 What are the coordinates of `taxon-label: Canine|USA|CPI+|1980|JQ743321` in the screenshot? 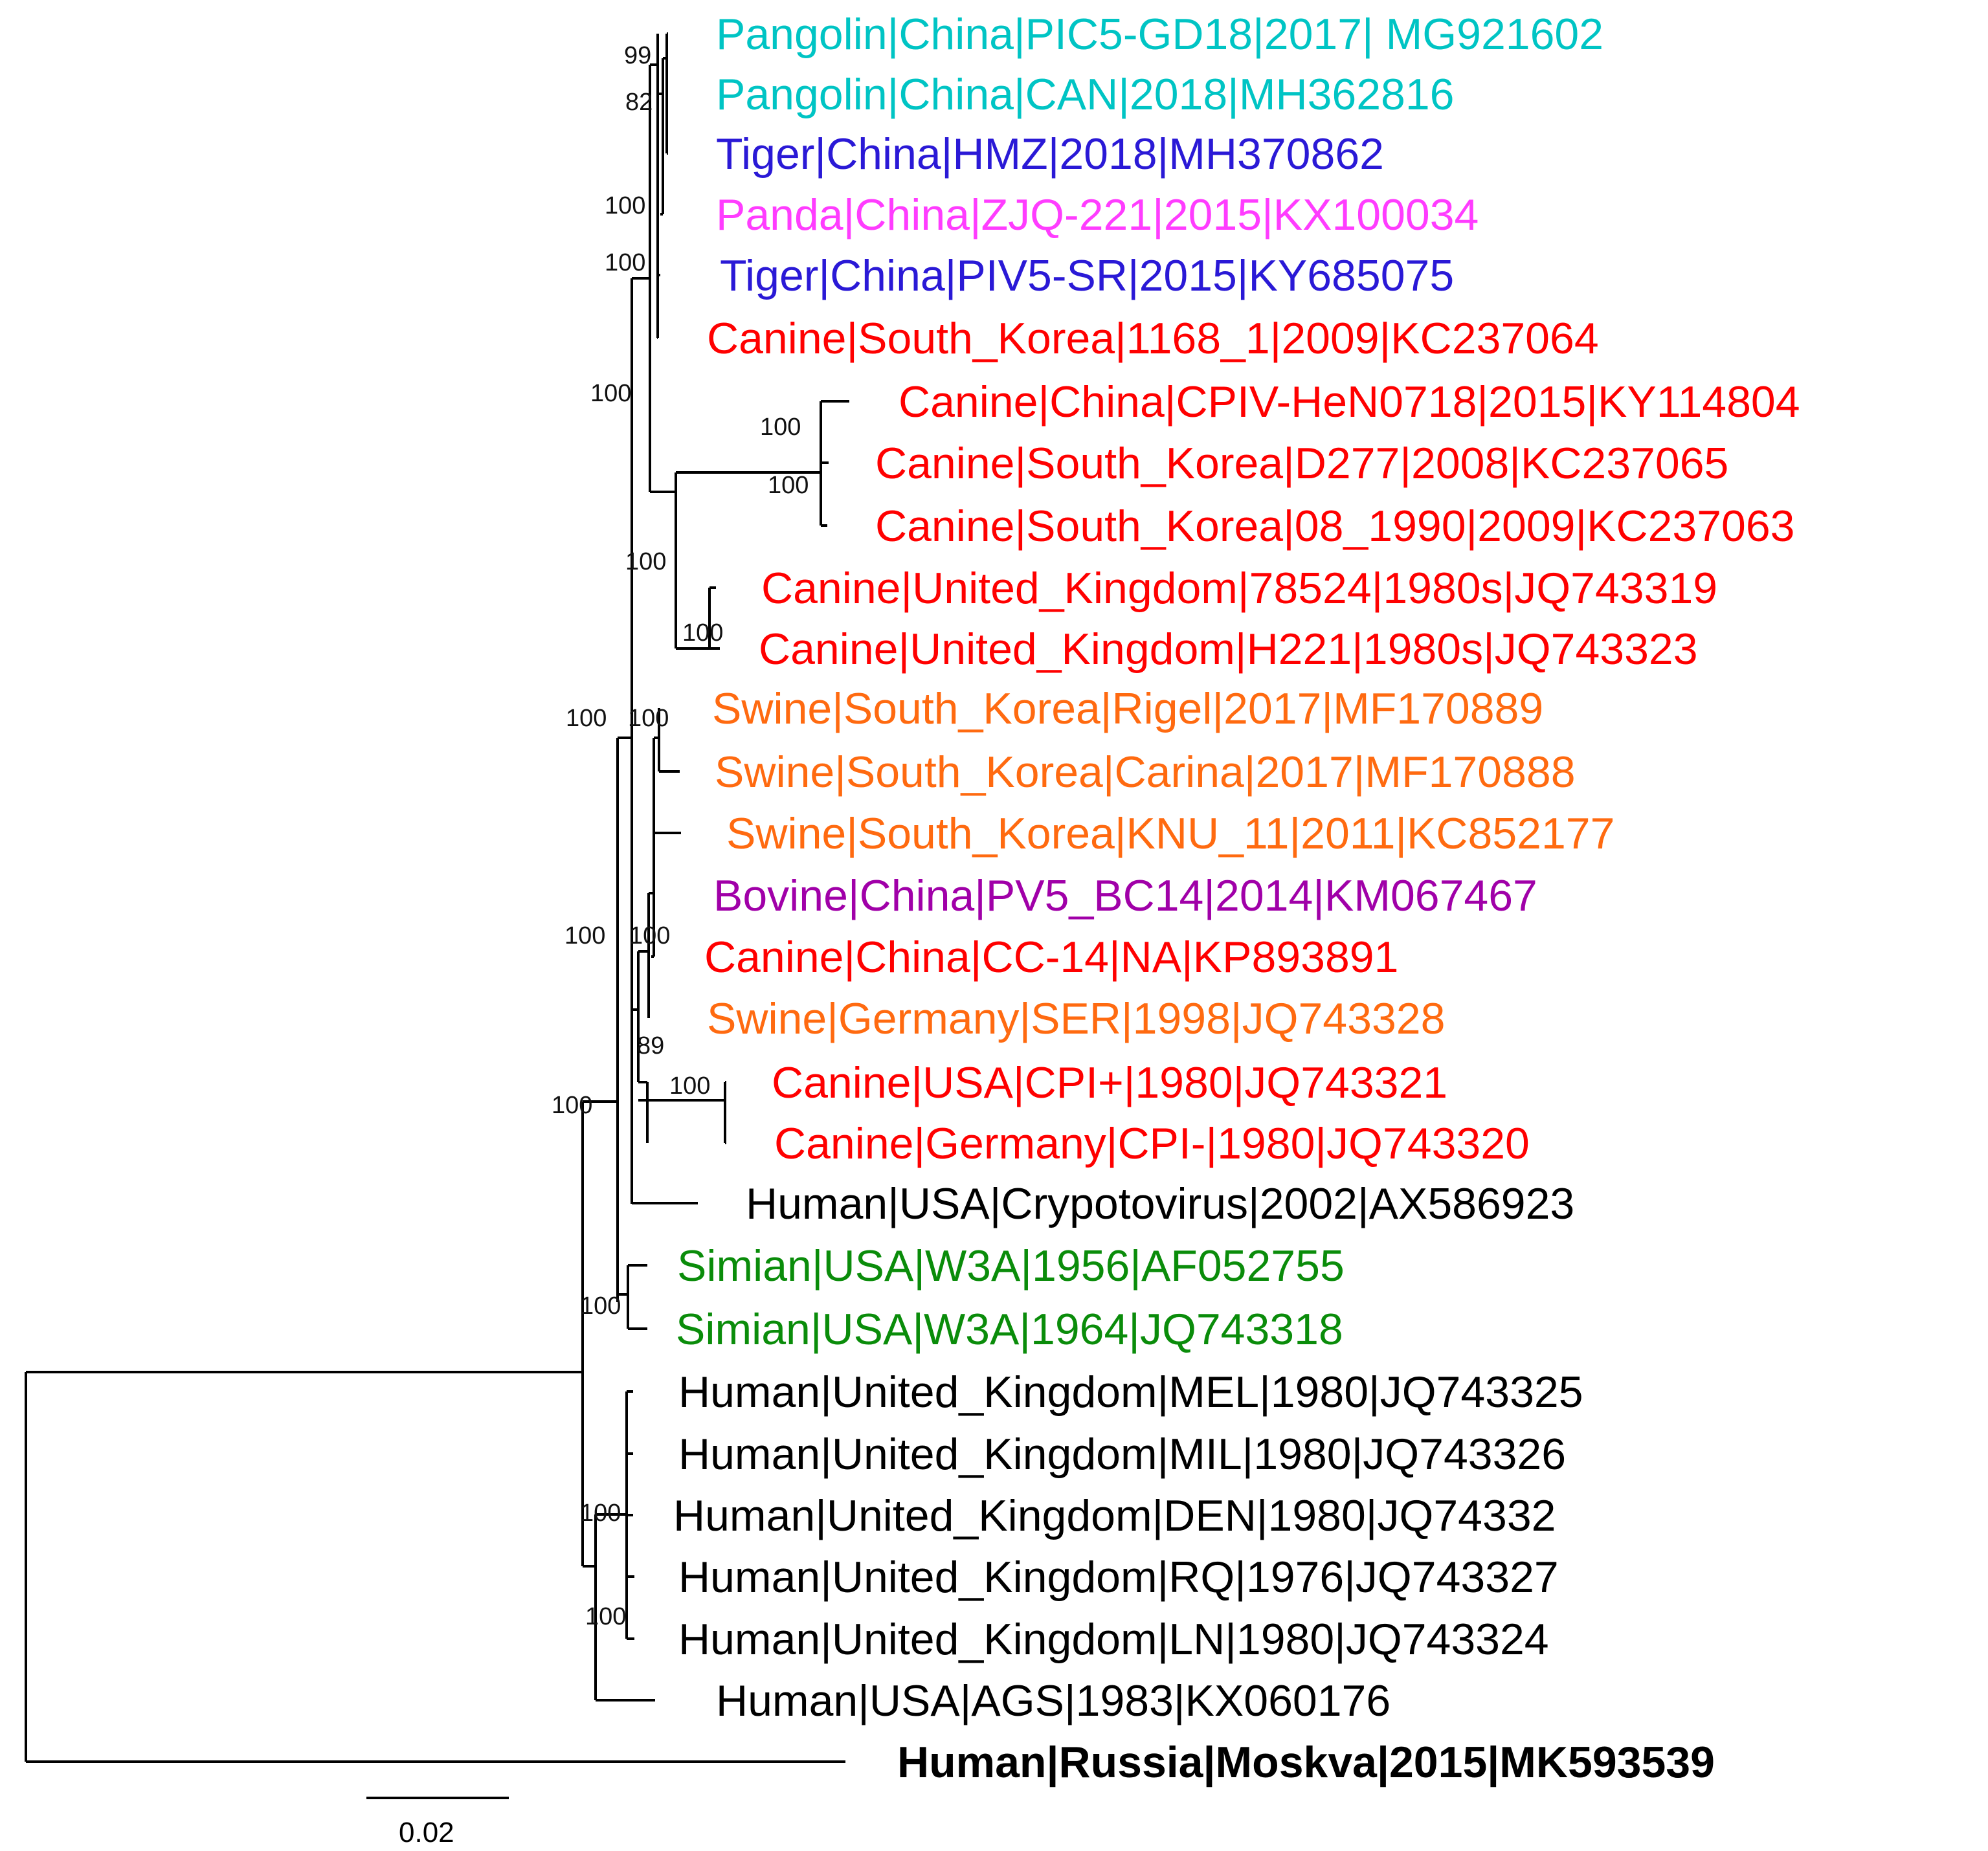 It's located at (1109, 1082).